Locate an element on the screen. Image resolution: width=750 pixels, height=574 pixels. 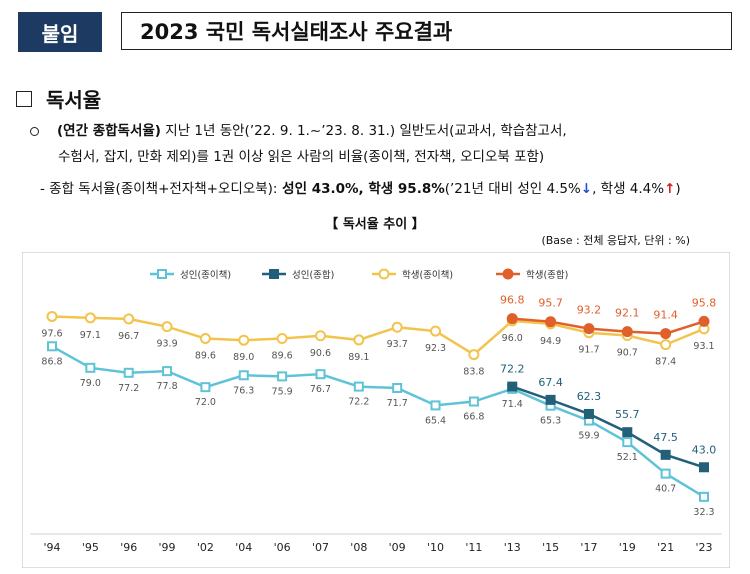
data-label: 71.4 is located at coordinates (512, 404).